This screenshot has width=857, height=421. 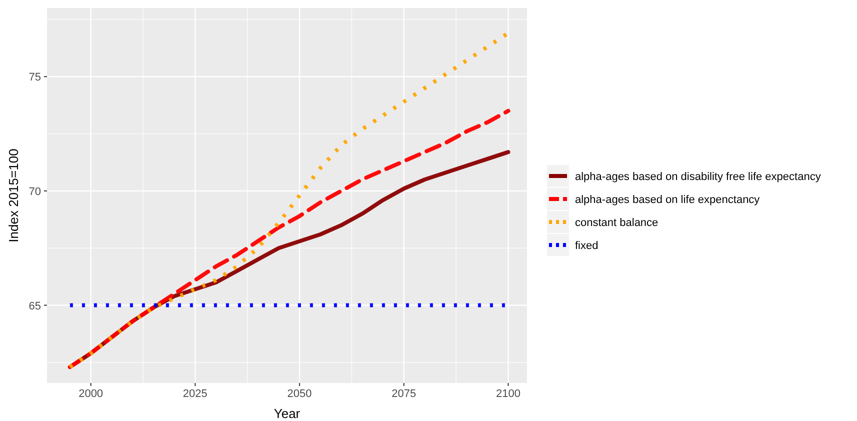 I want to click on y-tick-label: 75, so click(x=34, y=78).